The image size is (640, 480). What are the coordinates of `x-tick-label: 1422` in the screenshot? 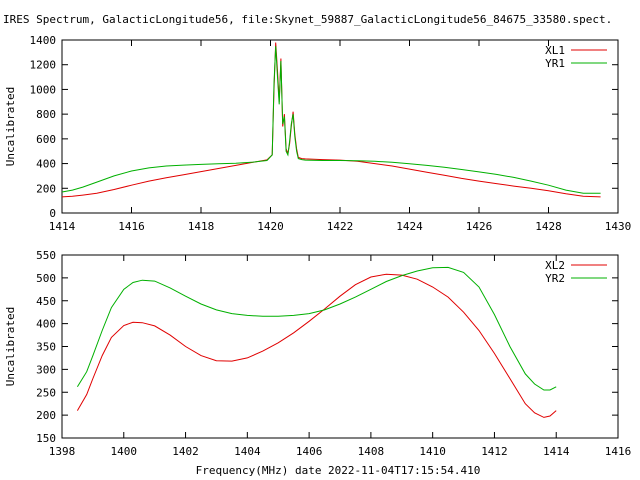 It's located at (340, 226).